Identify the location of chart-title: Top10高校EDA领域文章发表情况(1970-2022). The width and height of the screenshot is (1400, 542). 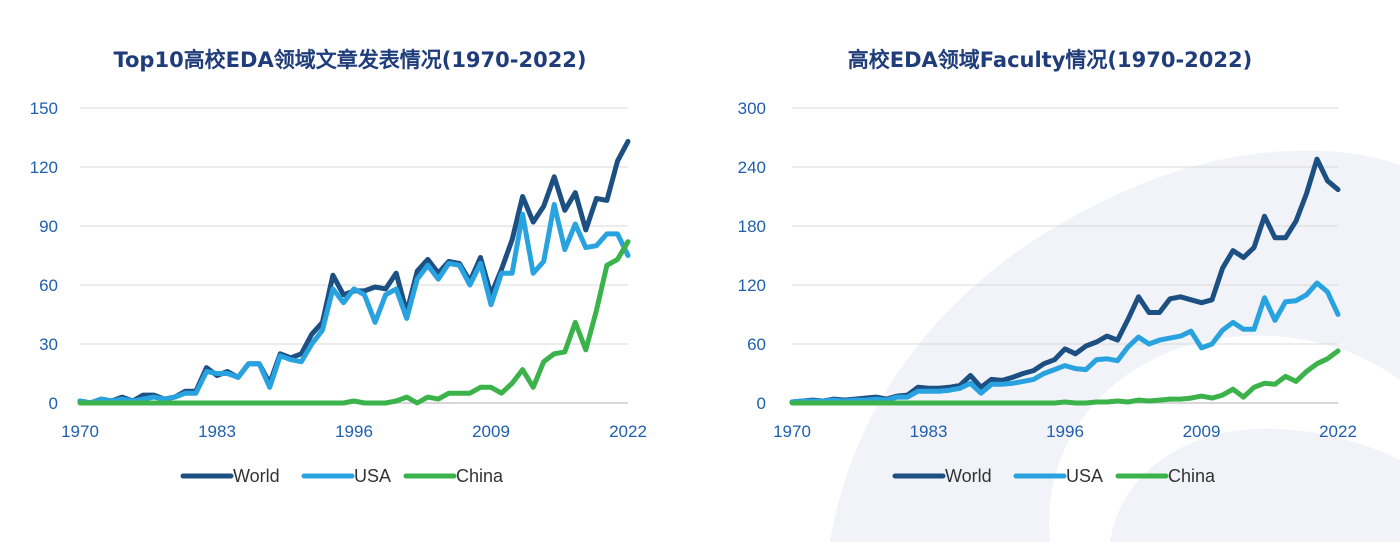
(350, 60).